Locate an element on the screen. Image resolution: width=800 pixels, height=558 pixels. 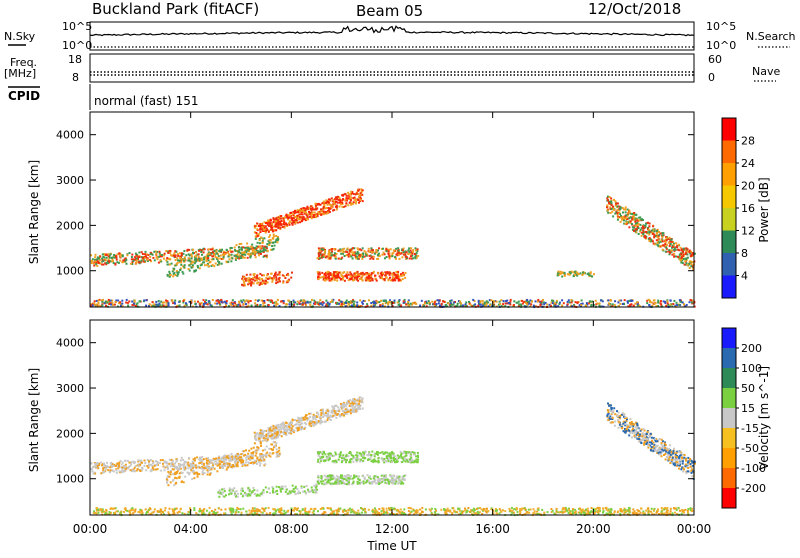
power-colorbar-label: Power [dB] is located at coordinates (764, 209).